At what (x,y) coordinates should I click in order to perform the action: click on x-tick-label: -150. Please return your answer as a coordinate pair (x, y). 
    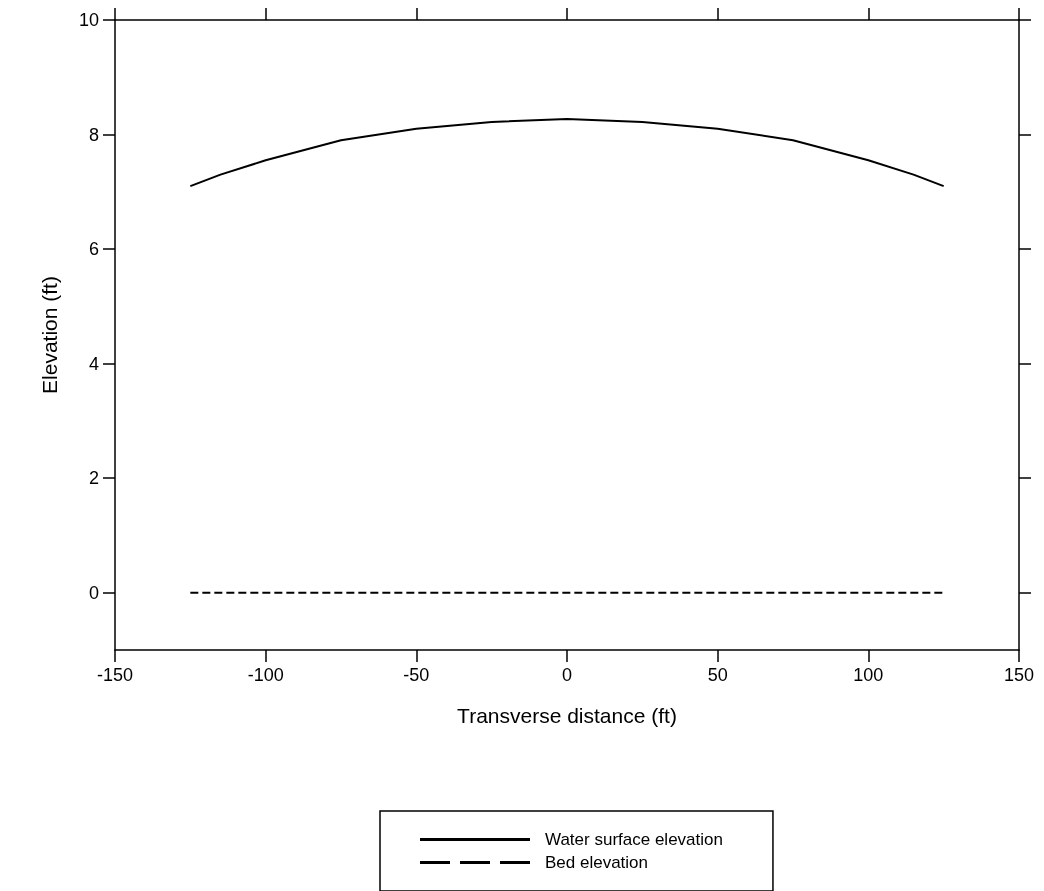
    Looking at the image, I should click on (115, 675).